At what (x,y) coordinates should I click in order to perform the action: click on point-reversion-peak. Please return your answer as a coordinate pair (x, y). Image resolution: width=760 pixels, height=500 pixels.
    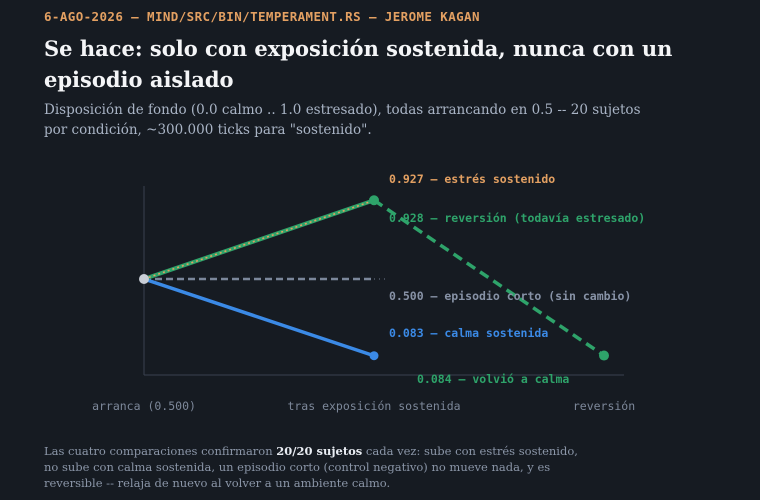
    Looking at the image, I should click on (374, 200).